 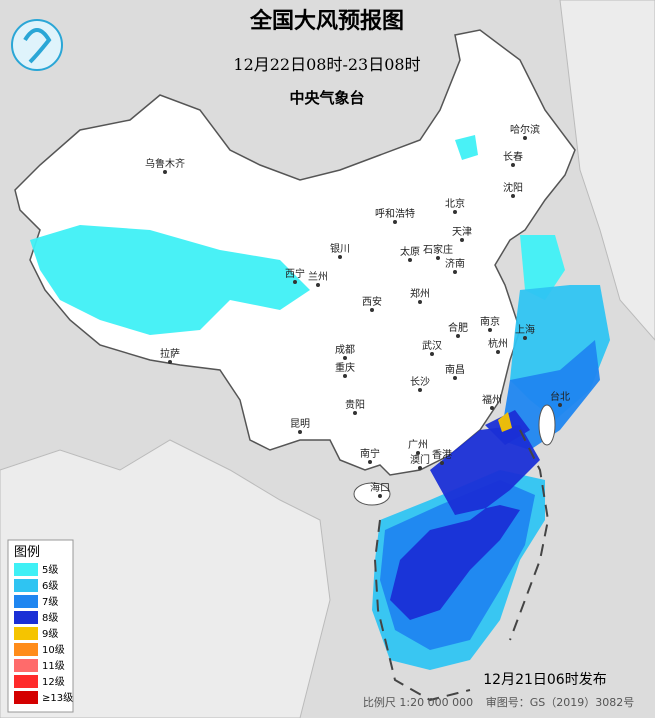 What do you see at coordinates (547, 425) in the screenshot?
I see `taiwan` at bounding box center [547, 425].